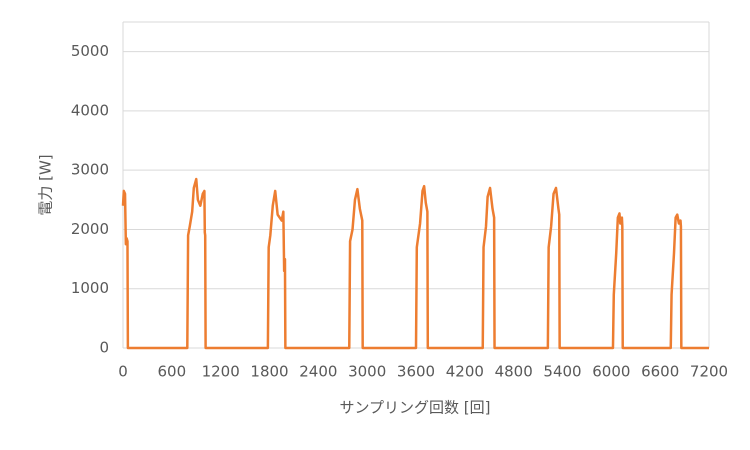  What do you see at coordinates (90, 51) in the screenshot?
I see `y-tick-label: 5000` at bounding box center [90, 51].